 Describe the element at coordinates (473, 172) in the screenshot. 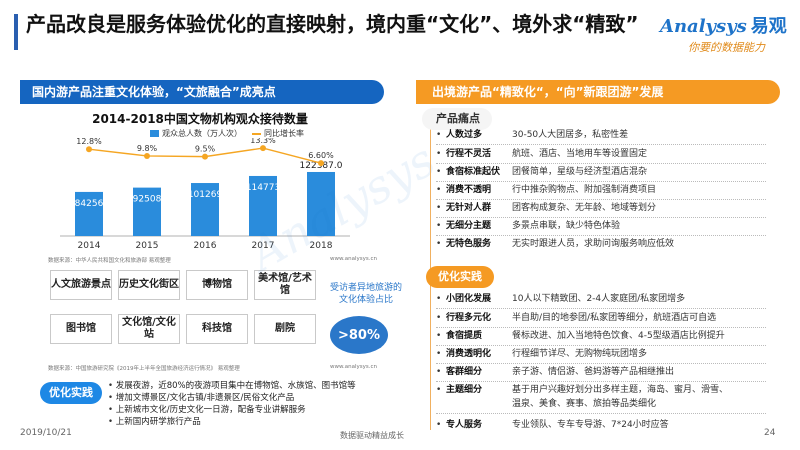

I see `pain-key: 食宿标准起伏` at that location.